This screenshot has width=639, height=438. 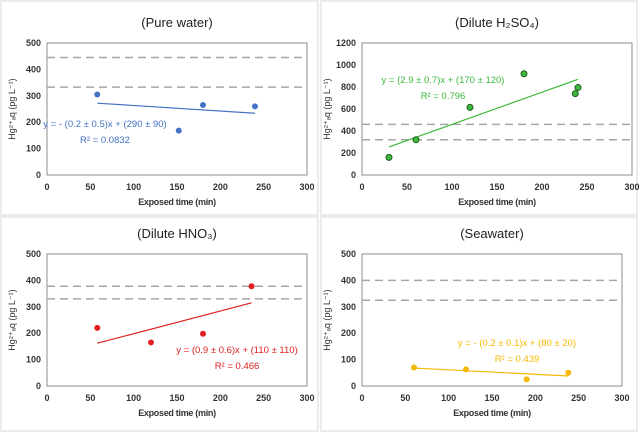 I want to click on r-squared-label: R² = 0.466, so click(x=237, y=366).